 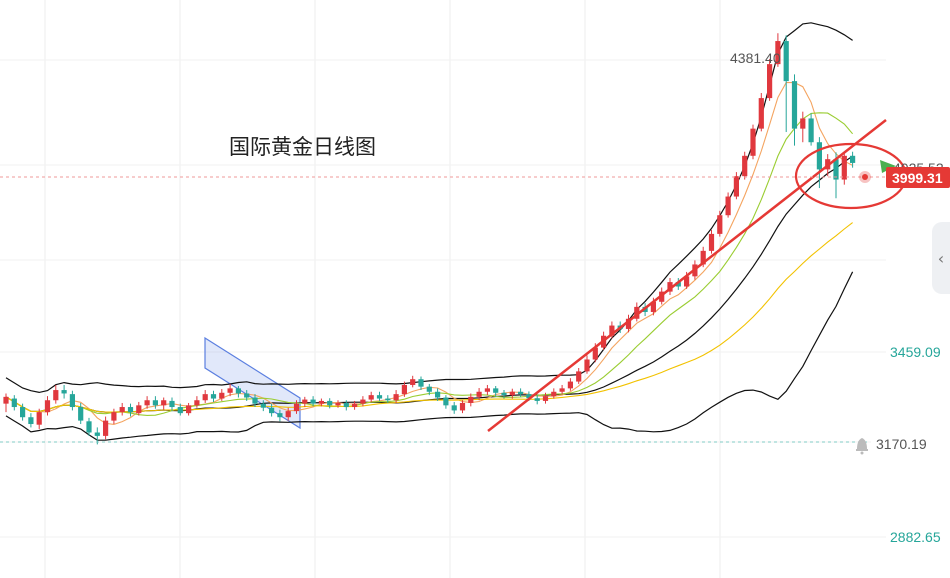 I want to click on current-price-tag, so click(x=918, y=177).